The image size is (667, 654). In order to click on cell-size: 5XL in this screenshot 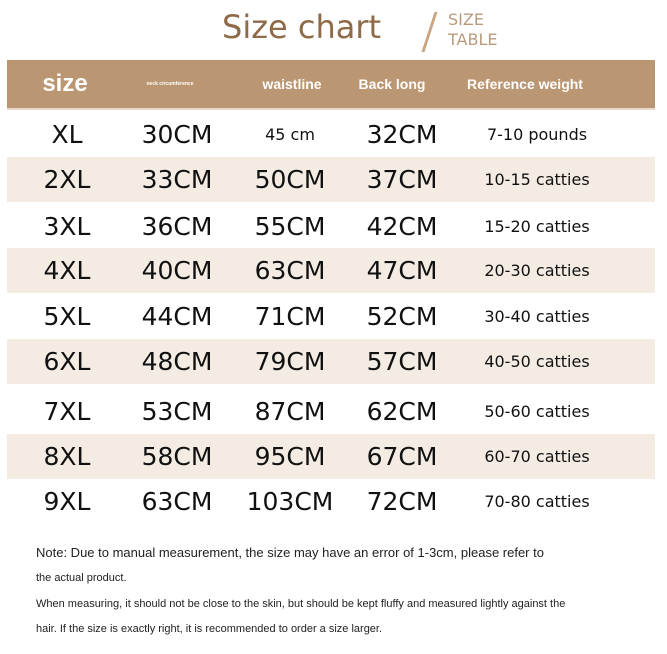, I will do `click(67, 316)`.